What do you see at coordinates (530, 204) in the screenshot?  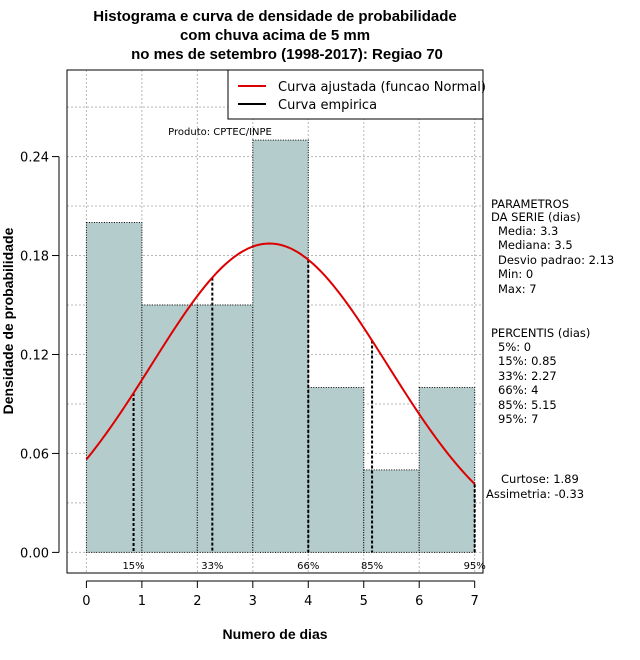 I see `parameters-heading-1: PARAMETROS` at bounding box center [530, 204].